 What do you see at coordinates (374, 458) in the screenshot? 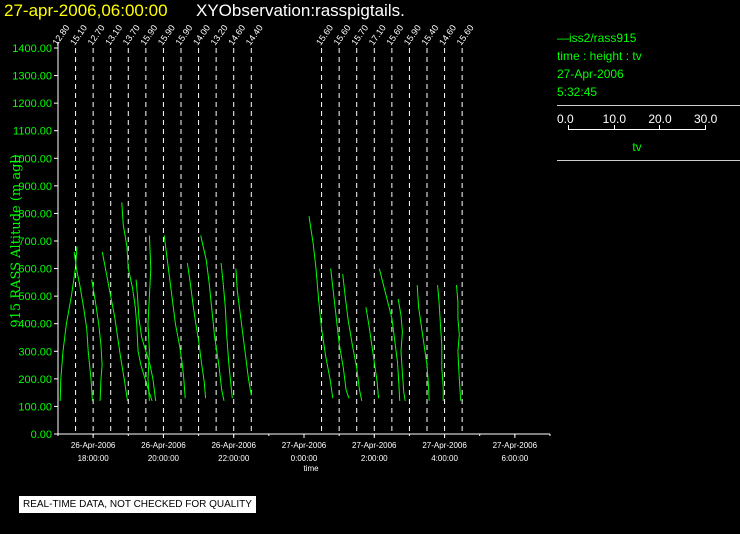
I see `x-tick-time: 2:00:00` at bounding box center [374, 458].